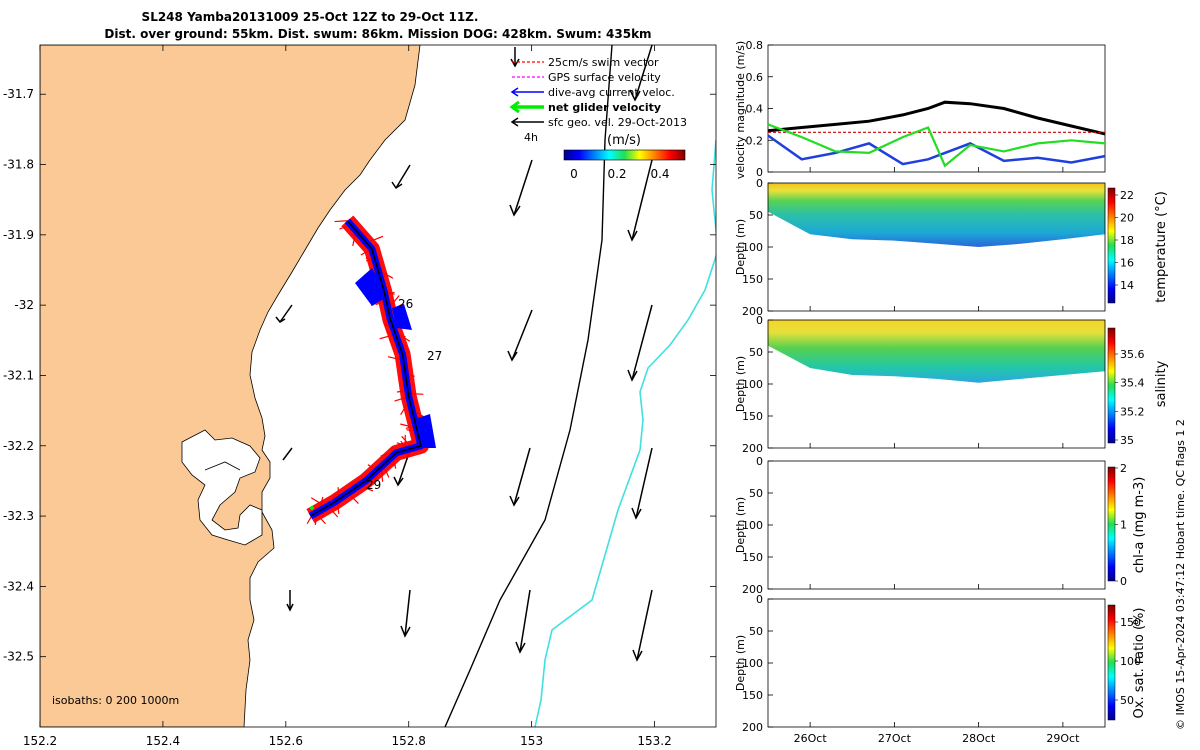  What do you see at coordinates (752, 279) in the screenshot?
I see `tempYTicks-3: 150` at bounding box center [752, 279].